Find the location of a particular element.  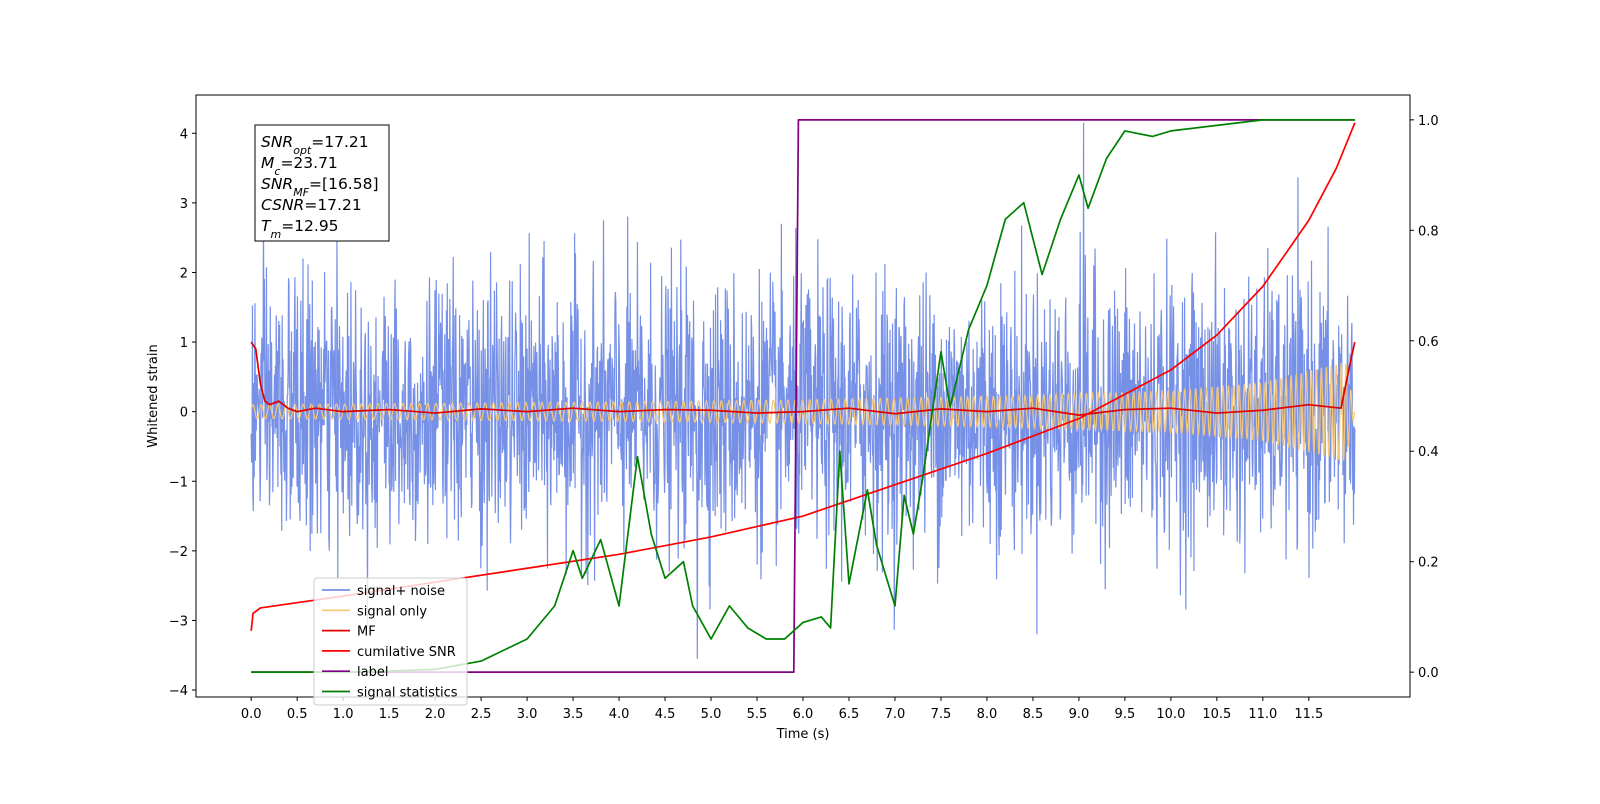

x-tick-label: 4.0 is located at coordinates (619, 714).